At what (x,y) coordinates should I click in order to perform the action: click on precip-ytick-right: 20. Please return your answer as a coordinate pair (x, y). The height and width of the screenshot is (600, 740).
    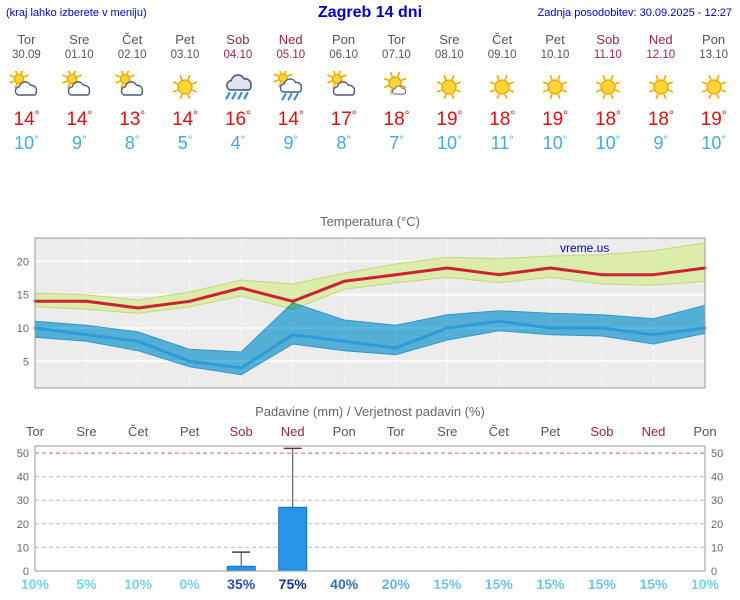
    Looking at the image, I should click on (717, 525).